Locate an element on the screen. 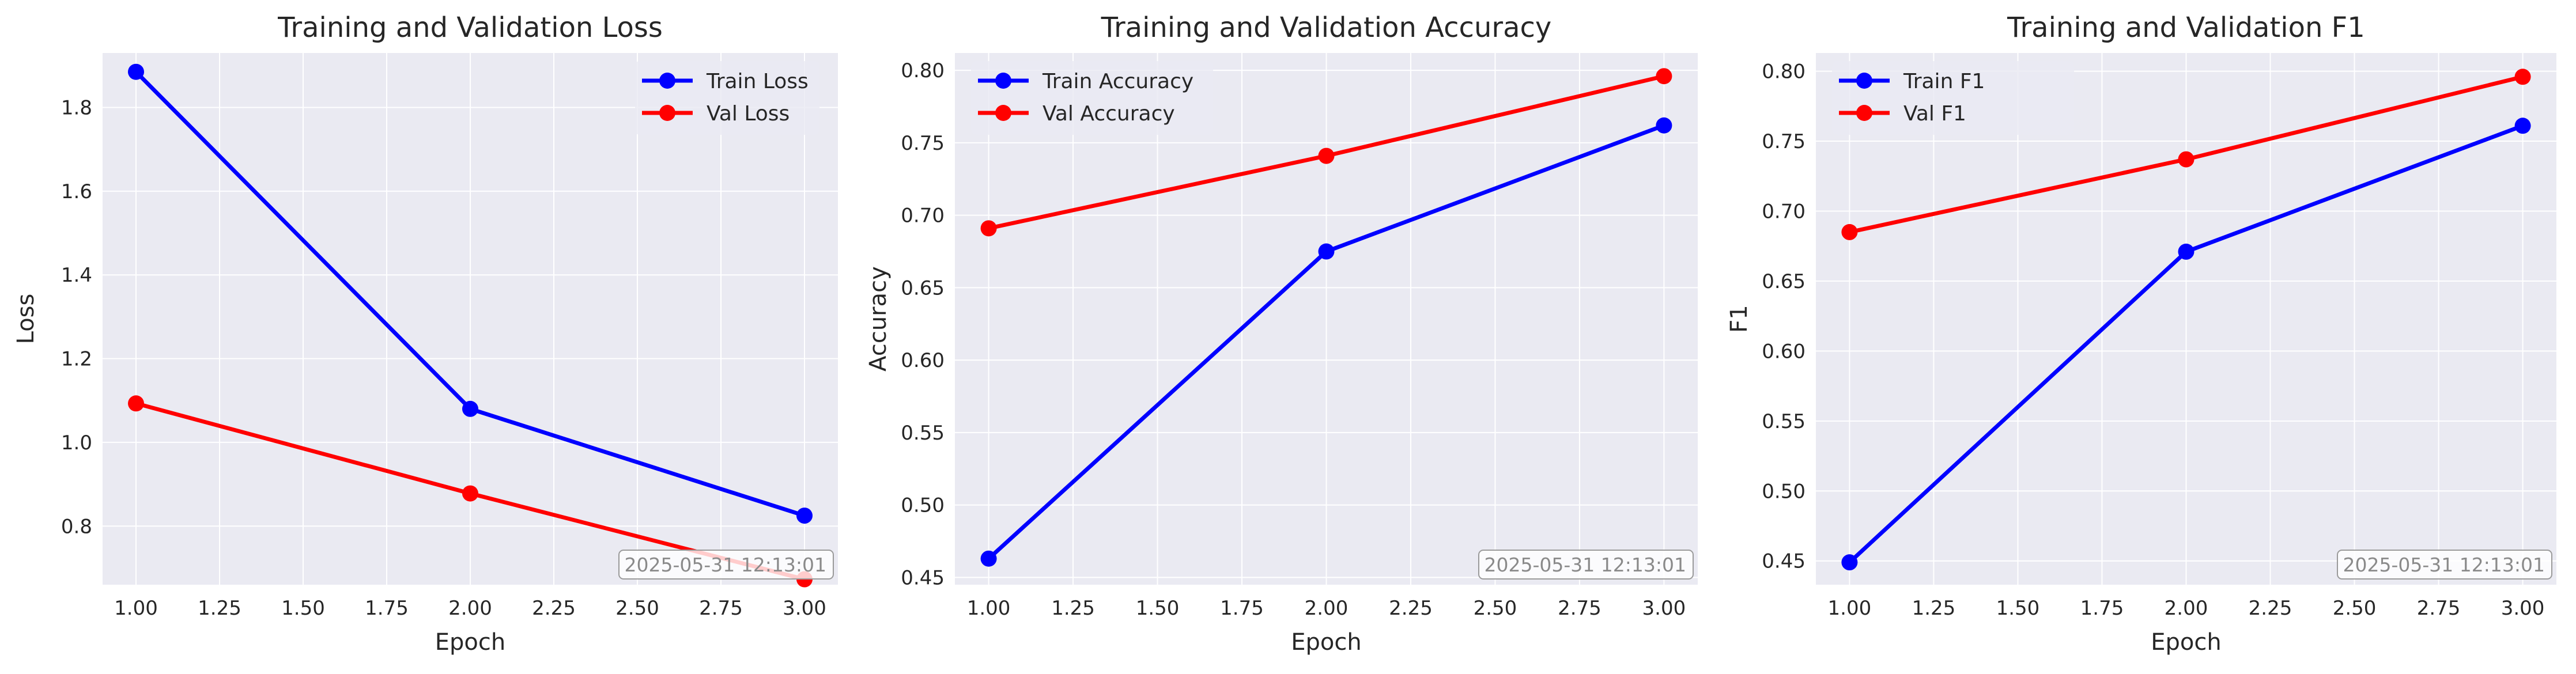 The height and width of the screenshot is (674, 2576). loss-y-tick-label: 1.0 is located at coordinates (76, 443).